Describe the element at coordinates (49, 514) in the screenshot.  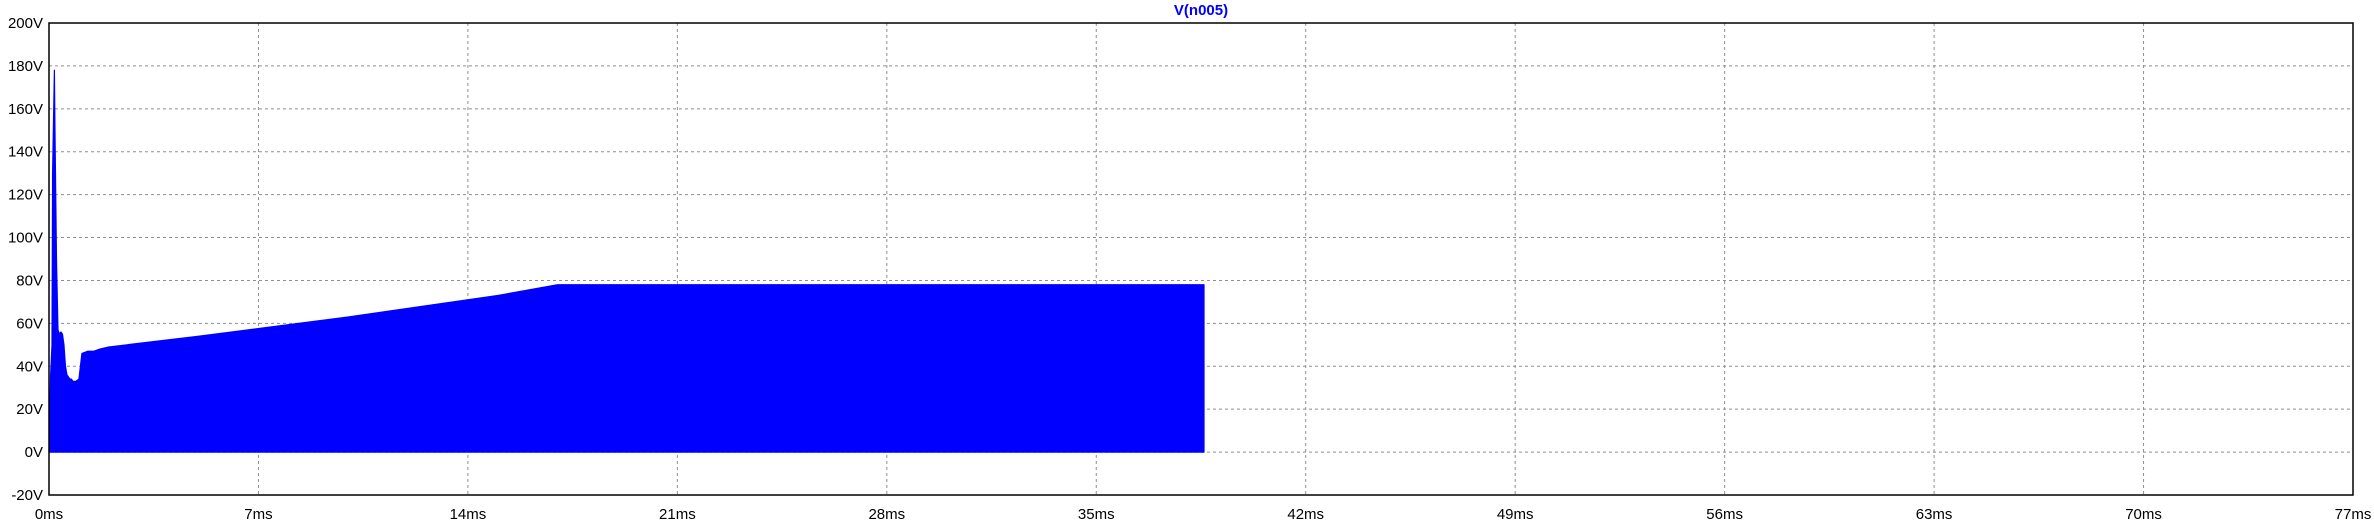
I see `x-tick-label: 0ms` at that location.